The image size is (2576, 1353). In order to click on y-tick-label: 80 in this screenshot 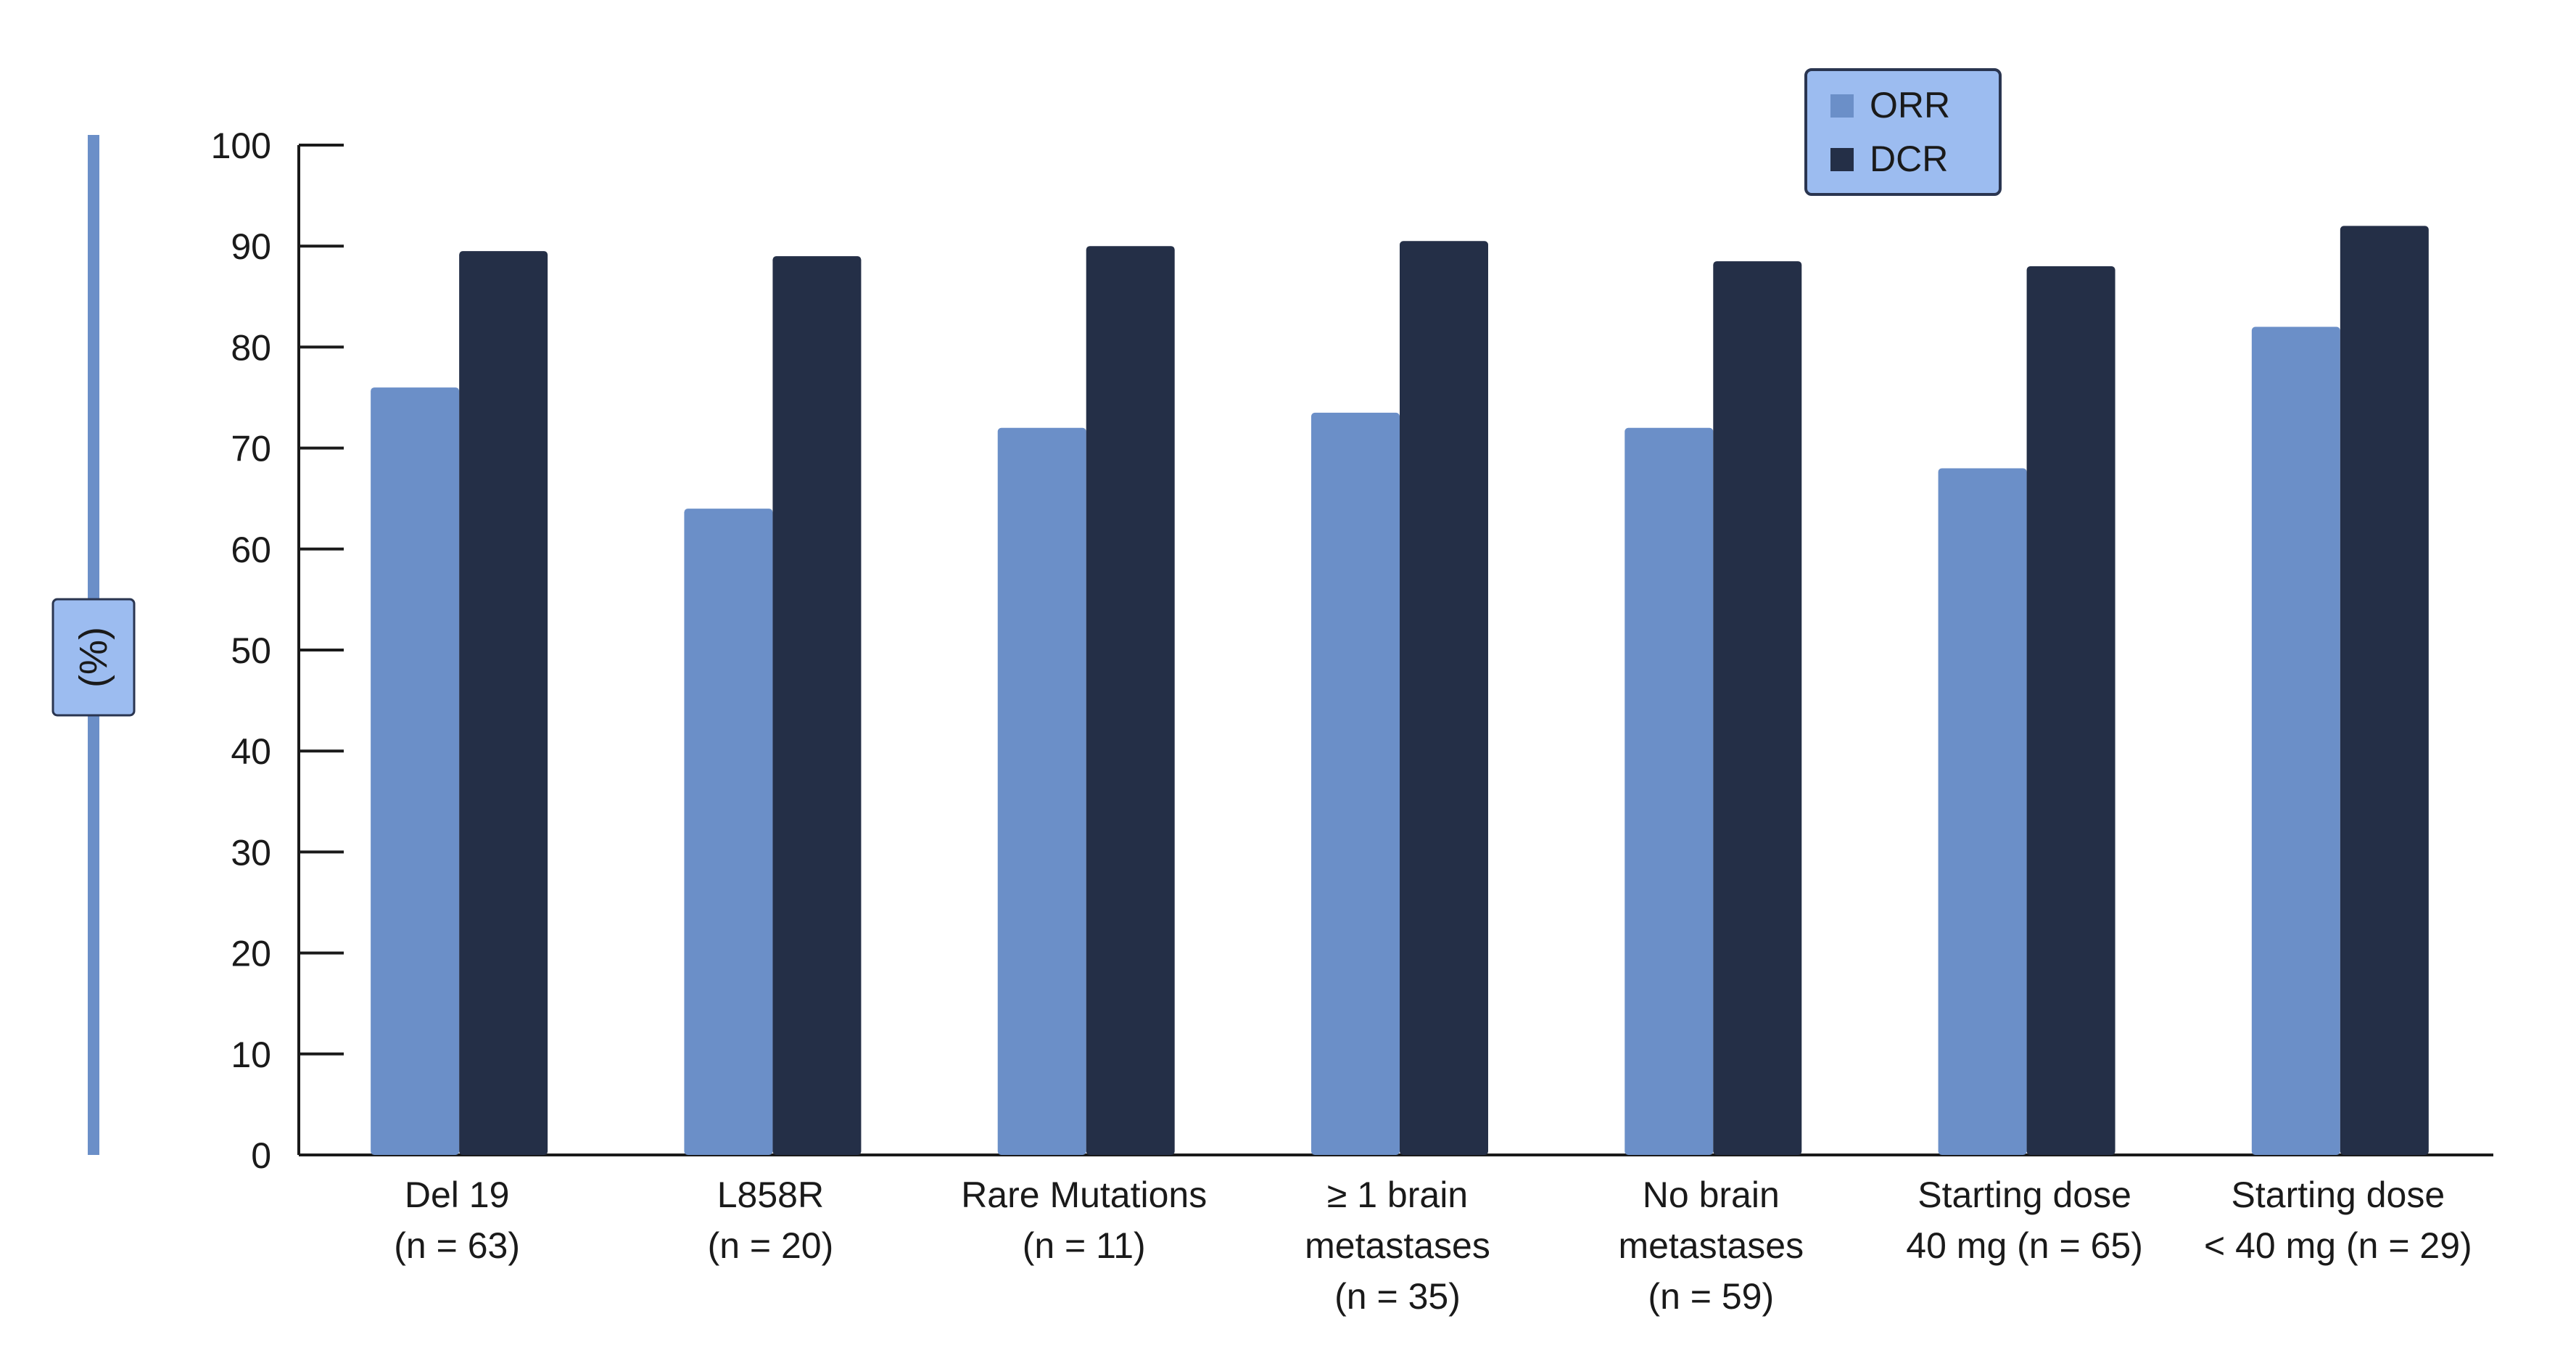, I will do `click(251, 347)`.